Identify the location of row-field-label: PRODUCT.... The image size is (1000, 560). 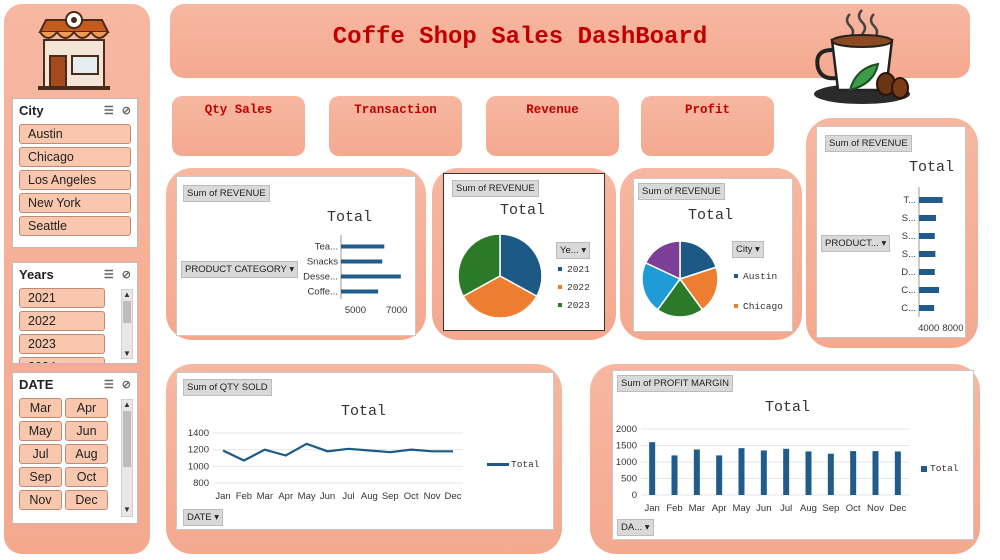
(852, 243).